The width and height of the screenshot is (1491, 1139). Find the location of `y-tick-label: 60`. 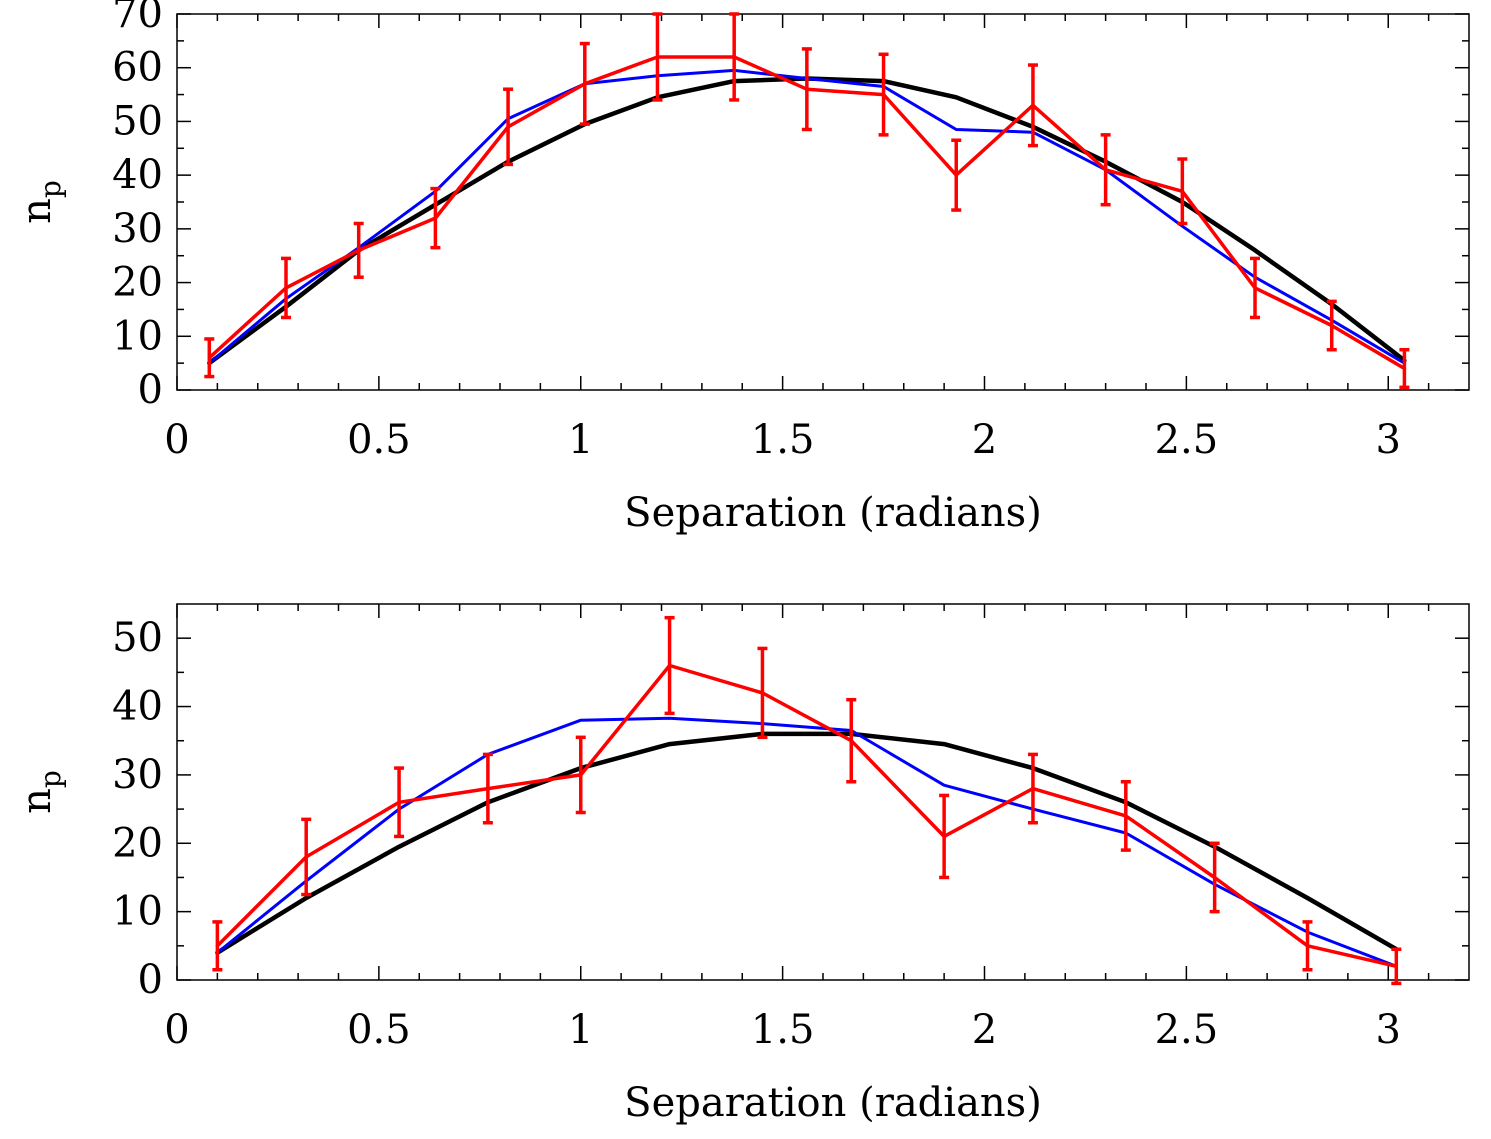

y-tick-label: 60 is located at coordinates (137, 68).